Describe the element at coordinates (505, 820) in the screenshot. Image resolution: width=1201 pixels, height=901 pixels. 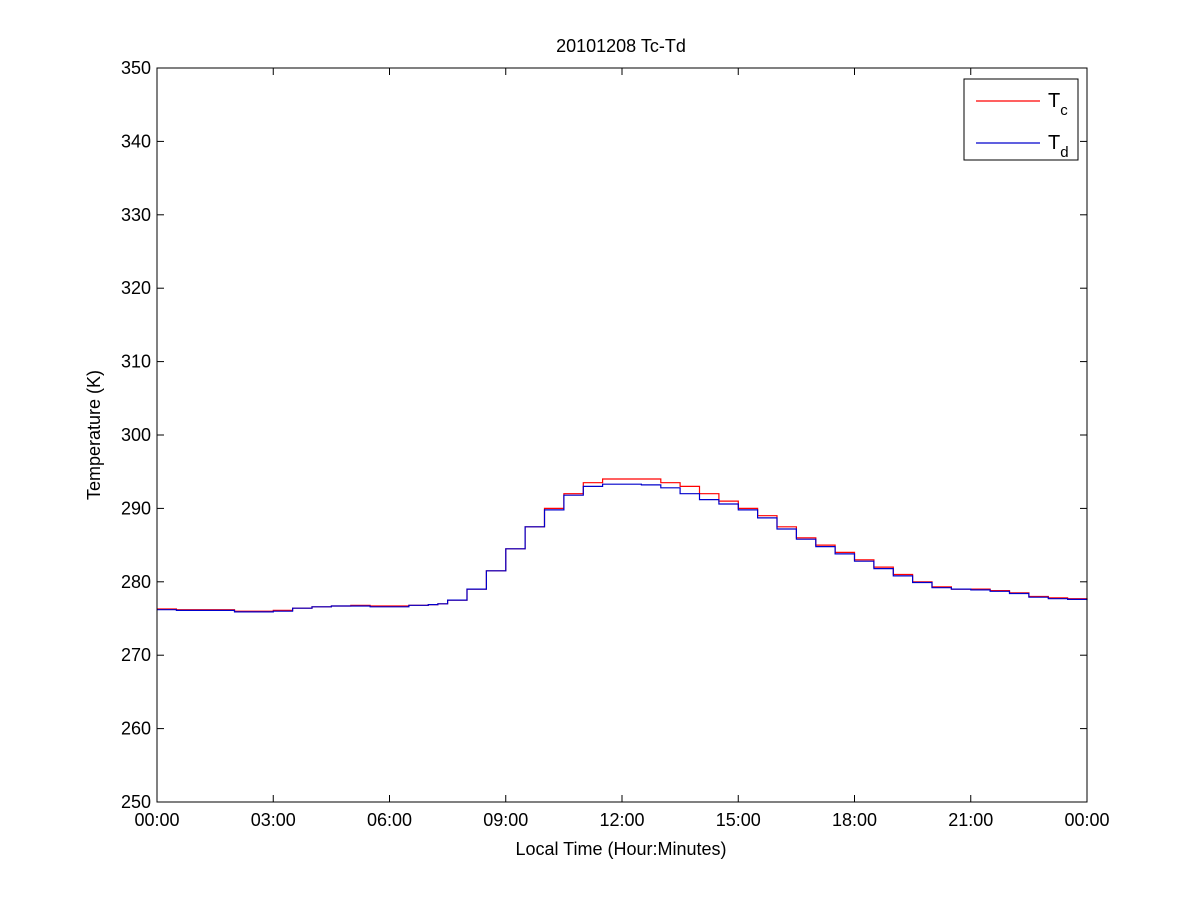
I see `x-tick-label: 09:00` at that location.